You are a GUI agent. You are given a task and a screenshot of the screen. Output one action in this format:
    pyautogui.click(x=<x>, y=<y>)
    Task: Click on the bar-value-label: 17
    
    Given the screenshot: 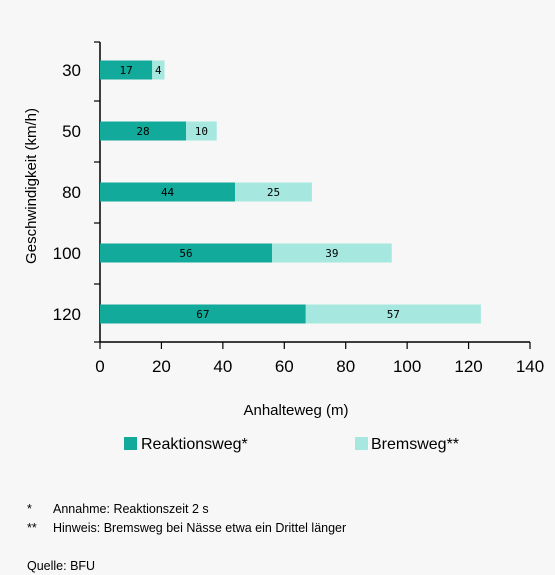 What is the action you would take?
    pyautogui.click(x=125, y=70)
    